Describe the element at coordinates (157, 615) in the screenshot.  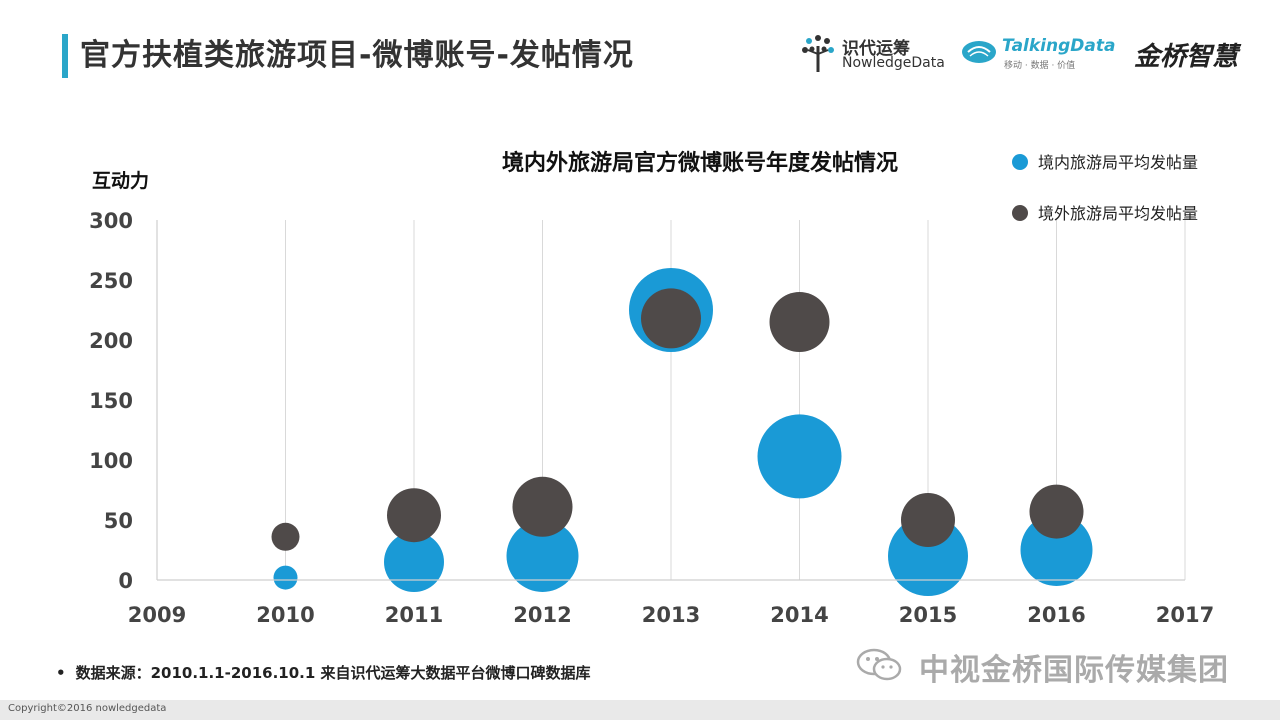
I see `x-tick-label: 2009` at that location.